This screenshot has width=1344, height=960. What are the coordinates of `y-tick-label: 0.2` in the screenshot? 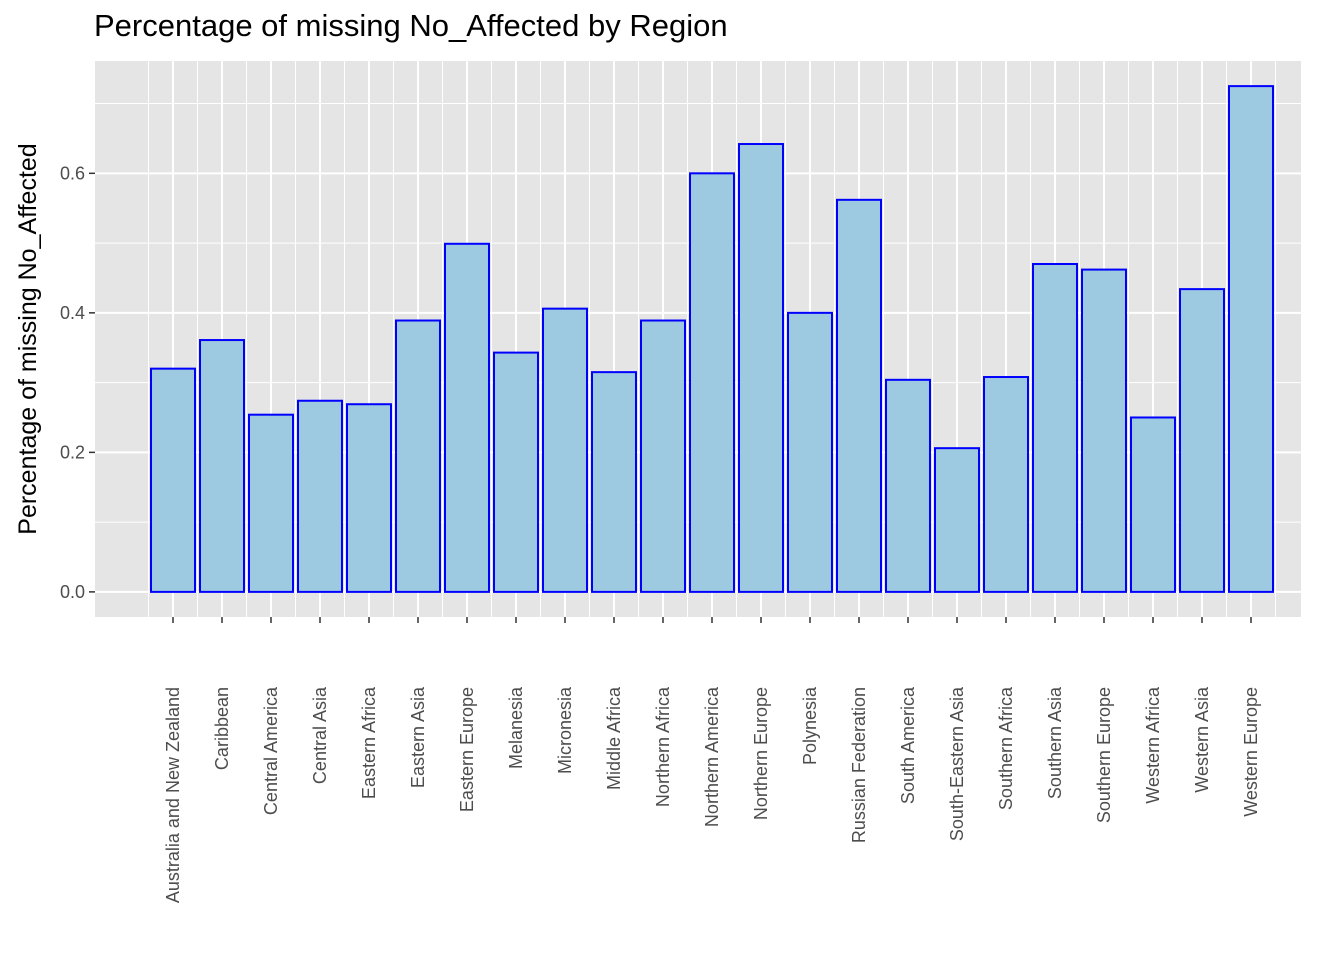 It's located at (72, 452).